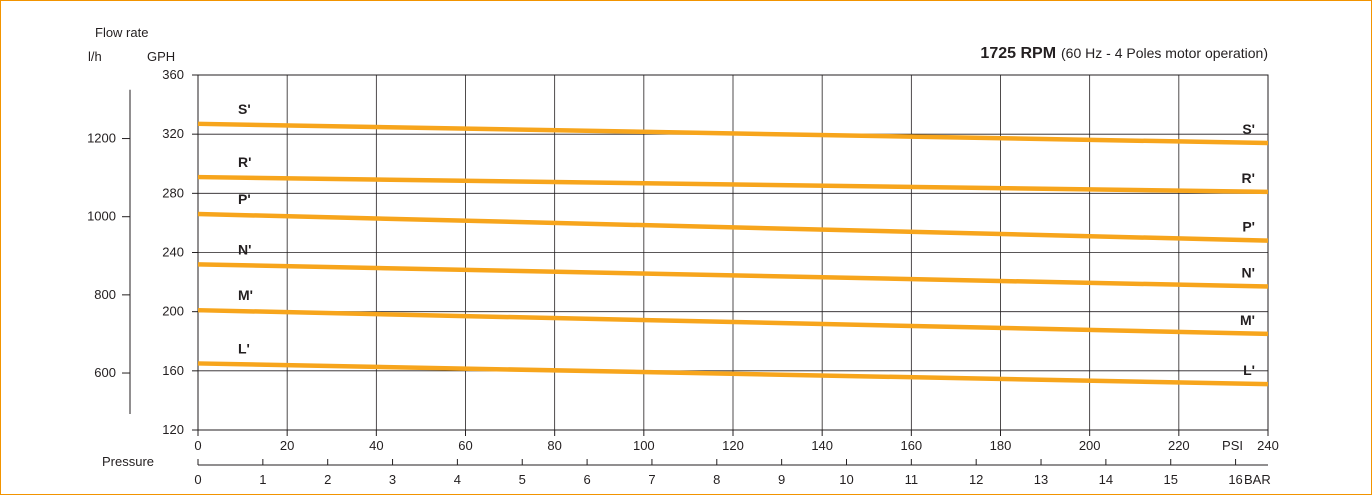  Describe the element at coordinates (1257, 479) in the screenshot. I see `bar-unit-label: BAR` at that location.